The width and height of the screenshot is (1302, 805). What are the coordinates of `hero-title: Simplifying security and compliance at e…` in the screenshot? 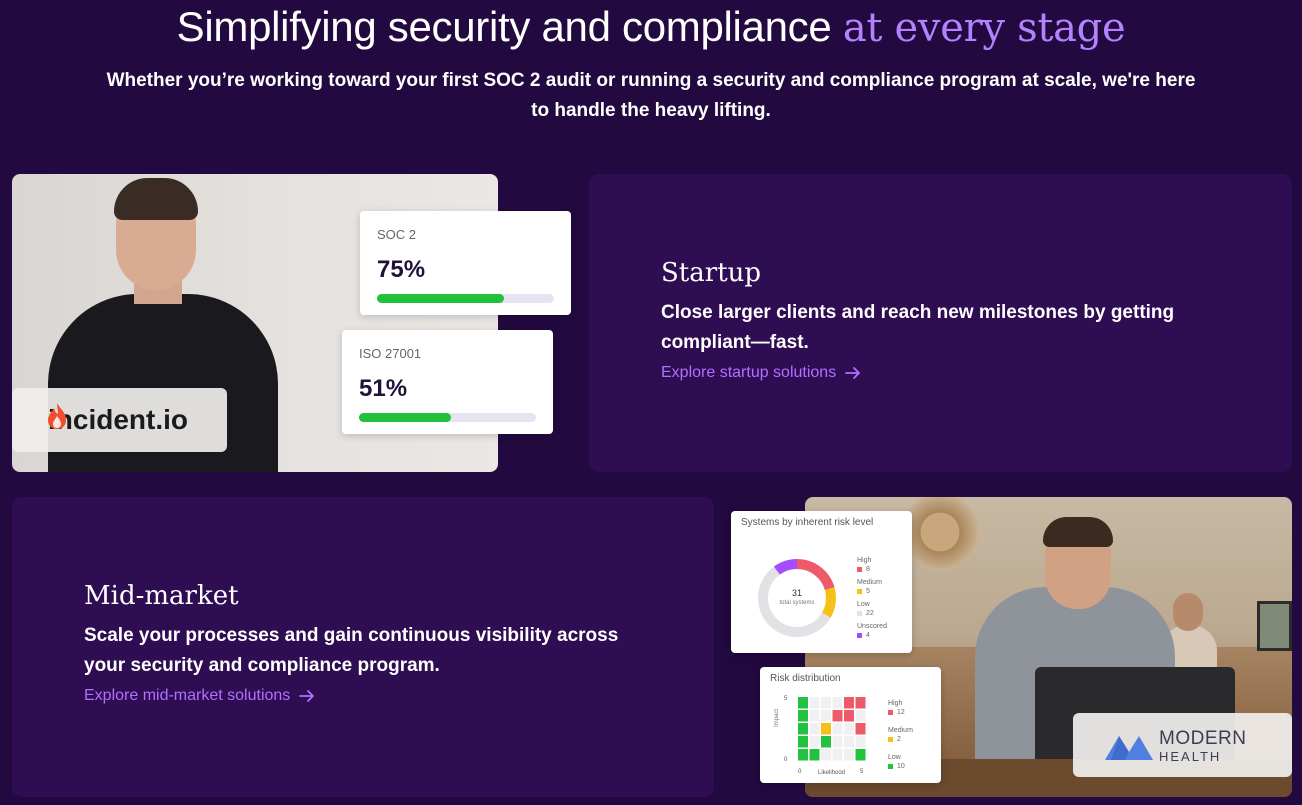 It's located at (651, 27).